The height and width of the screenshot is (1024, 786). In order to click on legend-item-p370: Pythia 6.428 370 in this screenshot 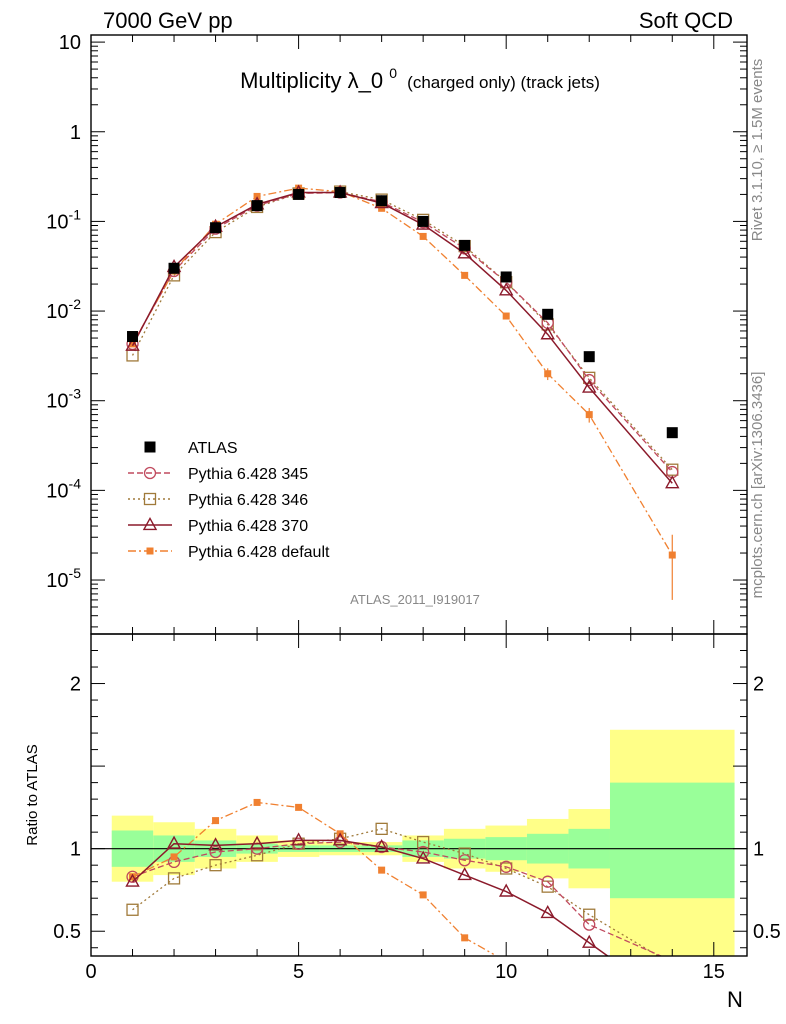, I will do `click(218, 525)`.